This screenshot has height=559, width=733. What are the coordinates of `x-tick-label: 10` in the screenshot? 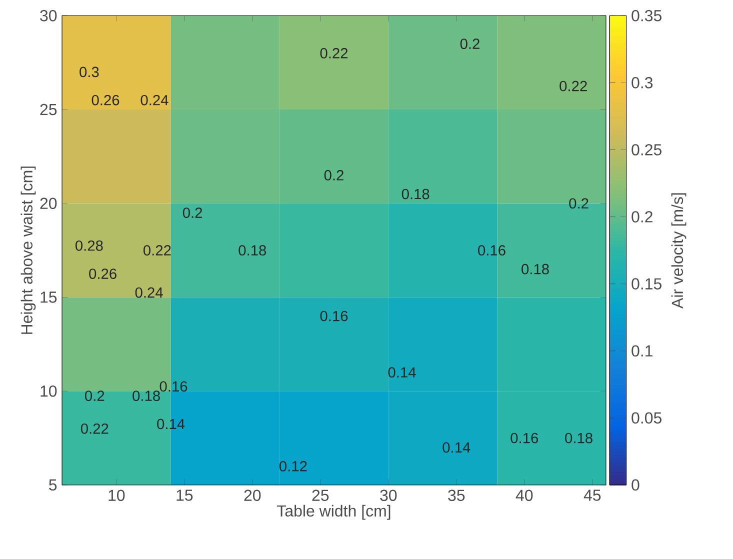 It's located at (116, 496).